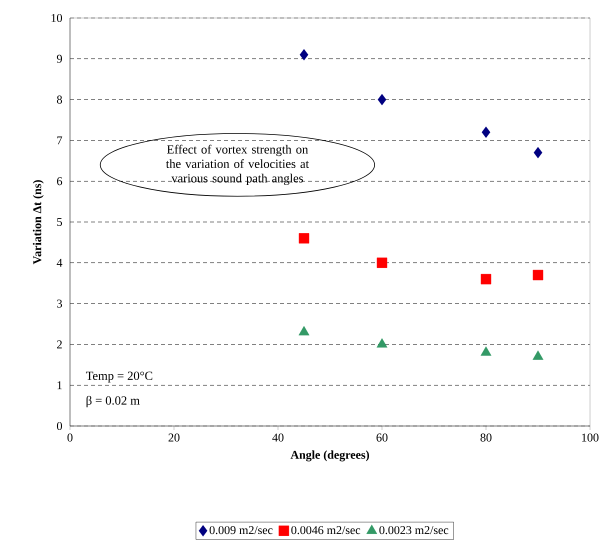 Image resolution: width=603 pixels, height=554 pixels. I want to click on y-tick-label: 2, so click(59, 344).